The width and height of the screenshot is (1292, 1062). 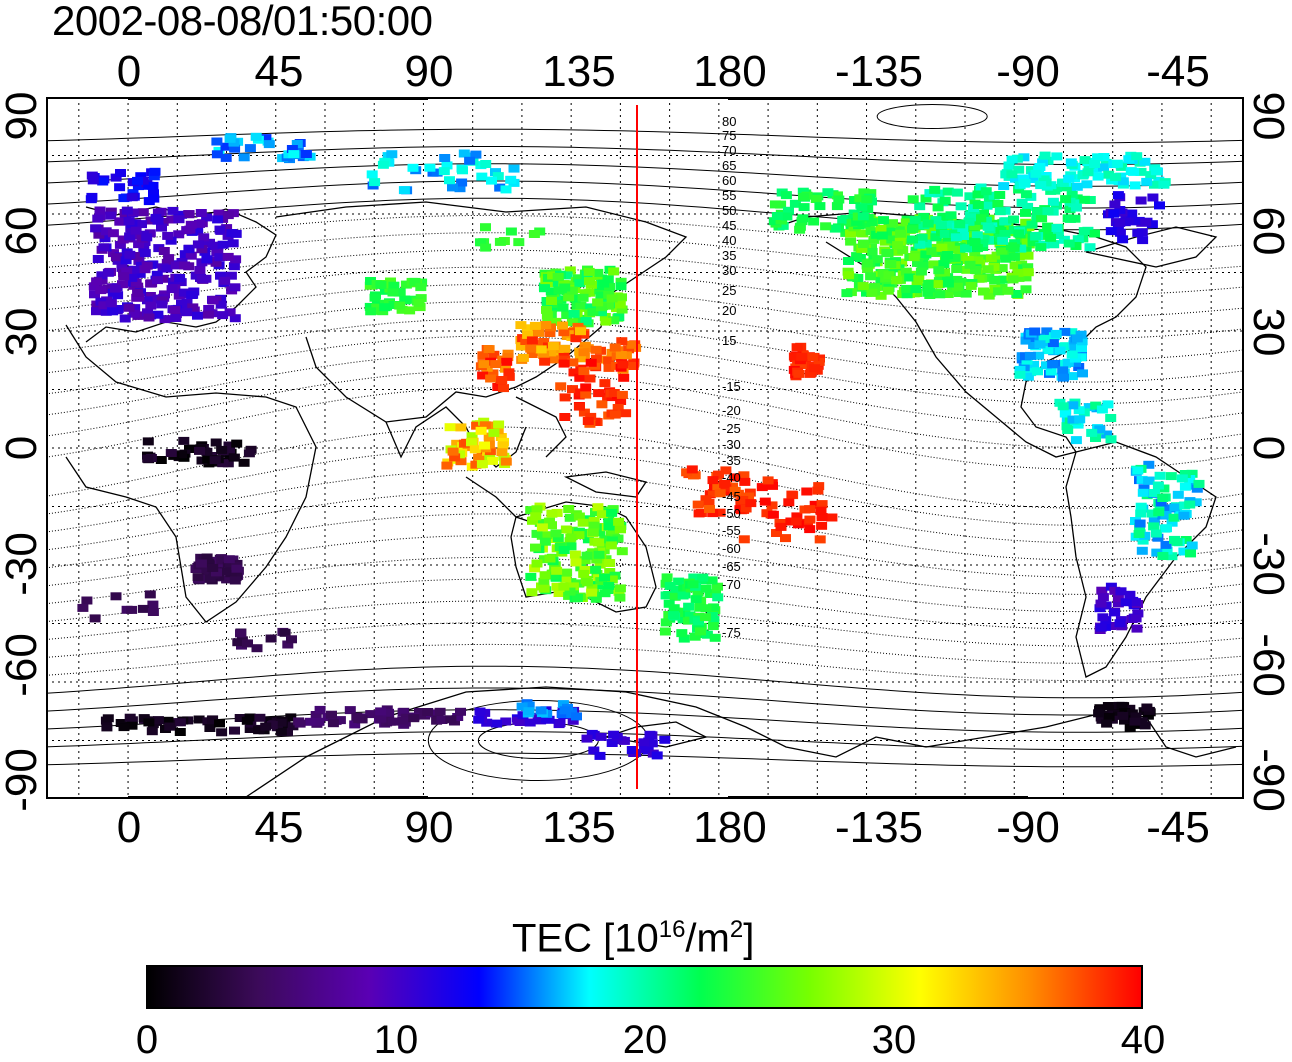 What do you see at coordinates (579, 71) in the screenshot?
I see `top-lon-tick: 135` at bounding box center [579, 71].